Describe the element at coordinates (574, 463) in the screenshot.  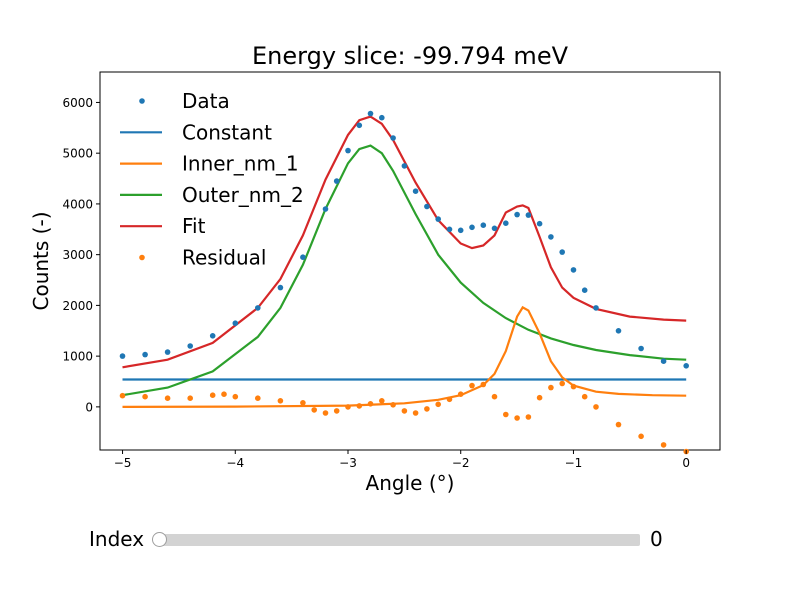
I see `x-tick-label: −1` at that location.